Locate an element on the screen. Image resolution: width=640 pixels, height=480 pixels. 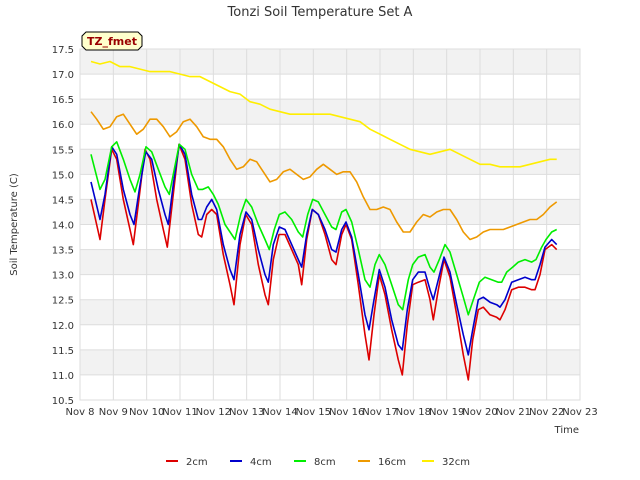
x-tick-label: Nov 16 is located at coordinates (346, 412).